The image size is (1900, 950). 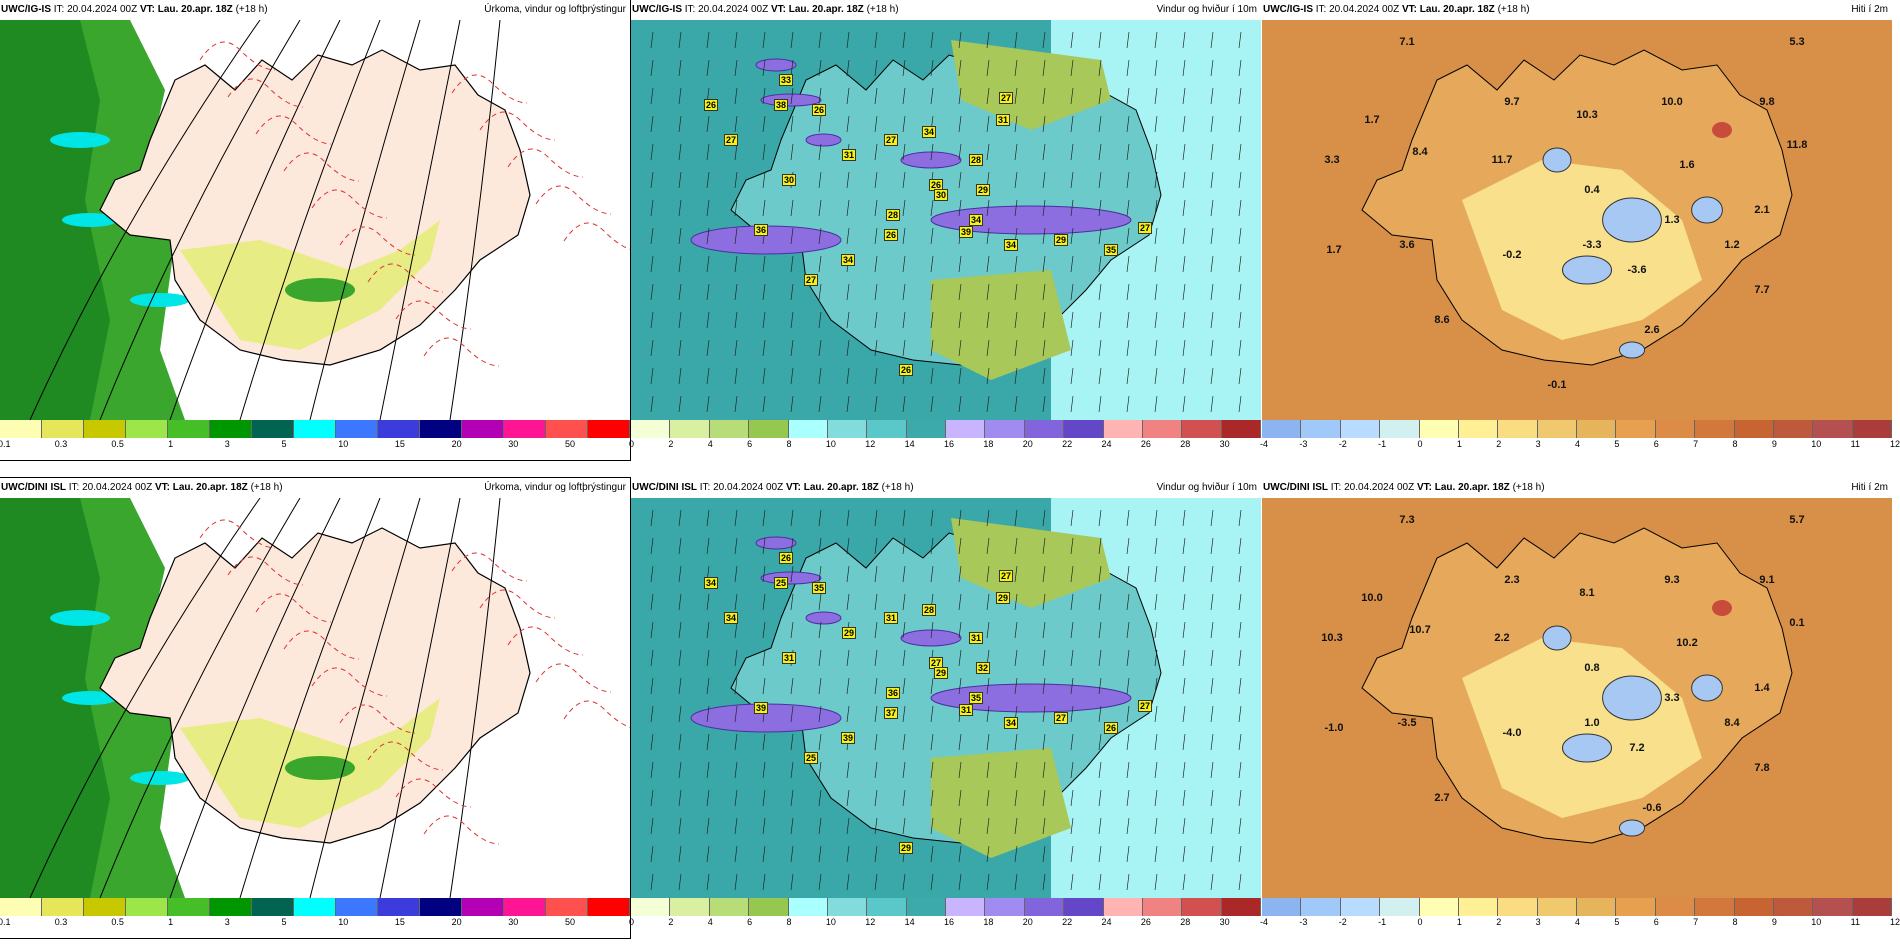 What do you see at coordinates (988, 922) in the screenshot?
I see `colorbar-tick-label: 18` at bounding box center [988, 922].